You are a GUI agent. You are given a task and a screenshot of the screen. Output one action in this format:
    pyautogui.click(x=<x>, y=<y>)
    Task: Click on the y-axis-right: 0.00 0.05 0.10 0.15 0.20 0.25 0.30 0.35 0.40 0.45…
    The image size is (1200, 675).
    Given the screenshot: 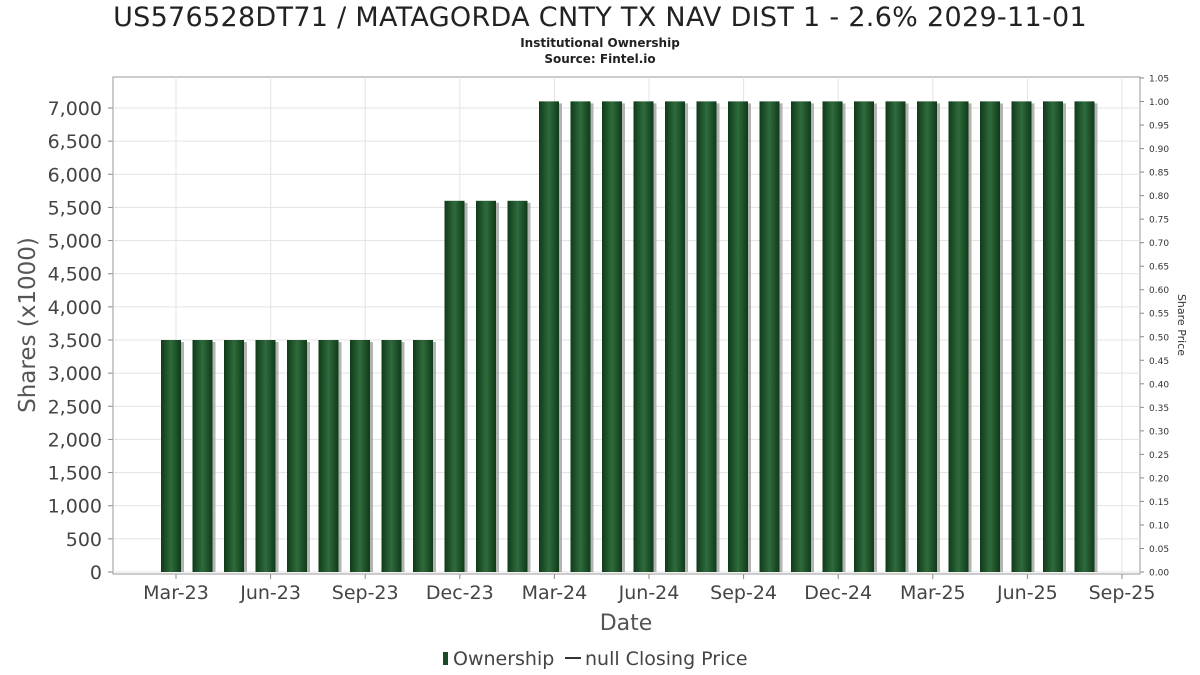 What is the action you would take?
    pyautogui.click(x=1154, y=327)
    